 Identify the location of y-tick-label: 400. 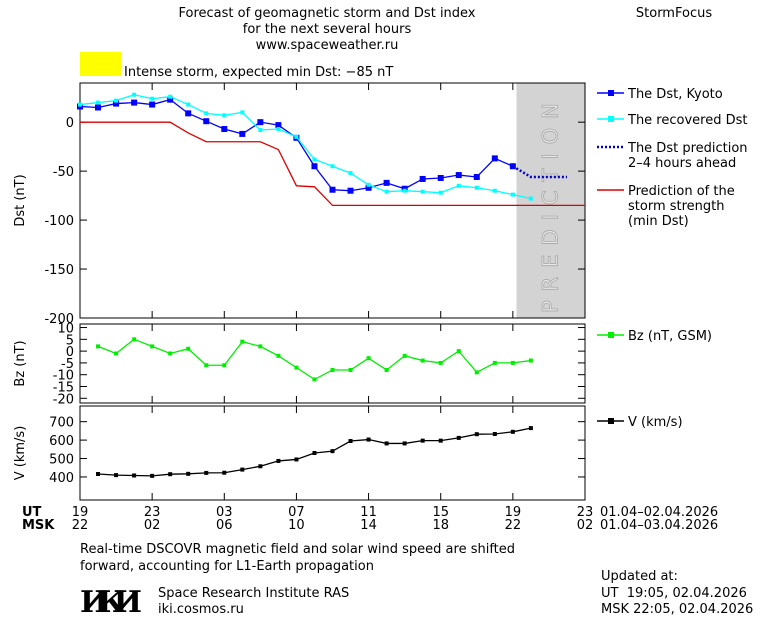
(61, 478).